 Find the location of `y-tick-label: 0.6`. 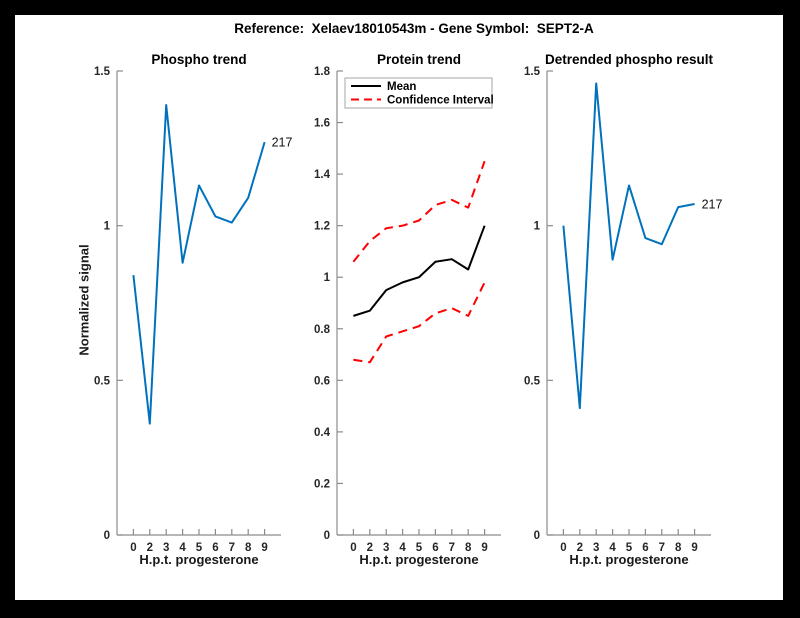

y-tick-label: 0.6 is located at coordinates (322, 381).